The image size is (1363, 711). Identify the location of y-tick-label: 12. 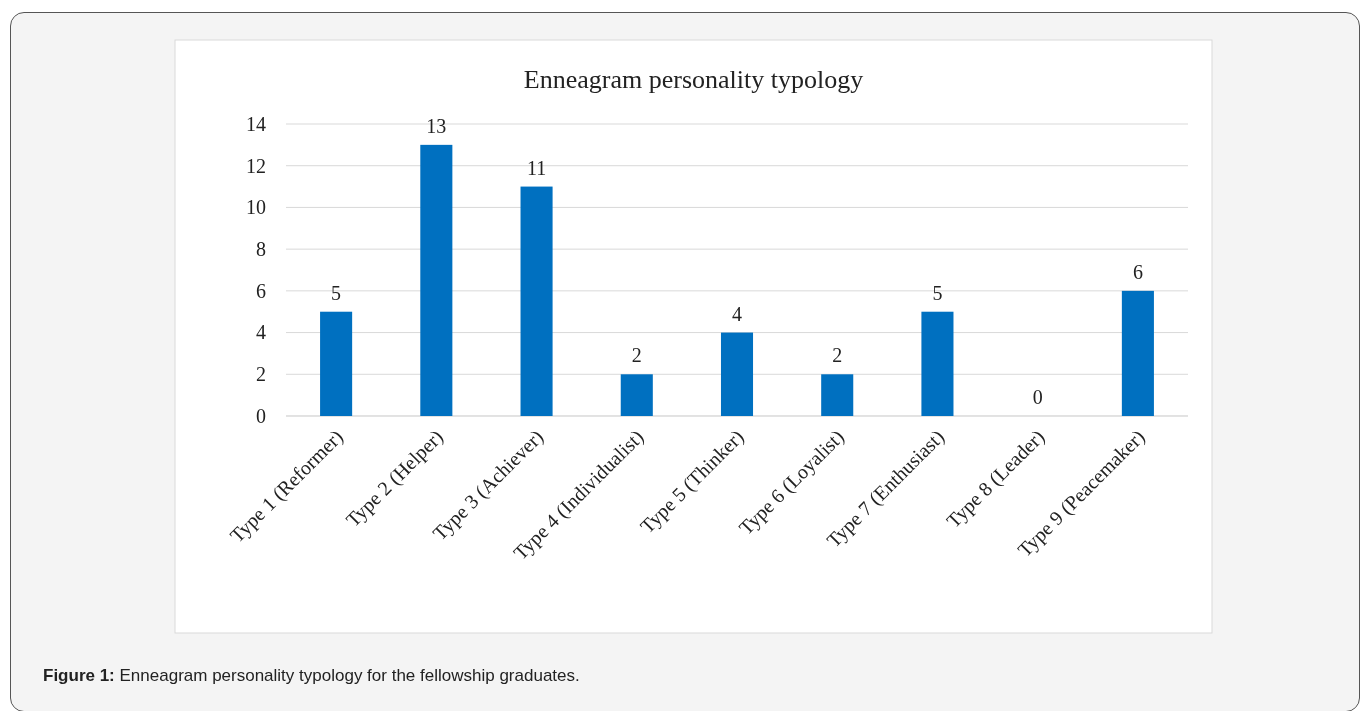
(256, 165).